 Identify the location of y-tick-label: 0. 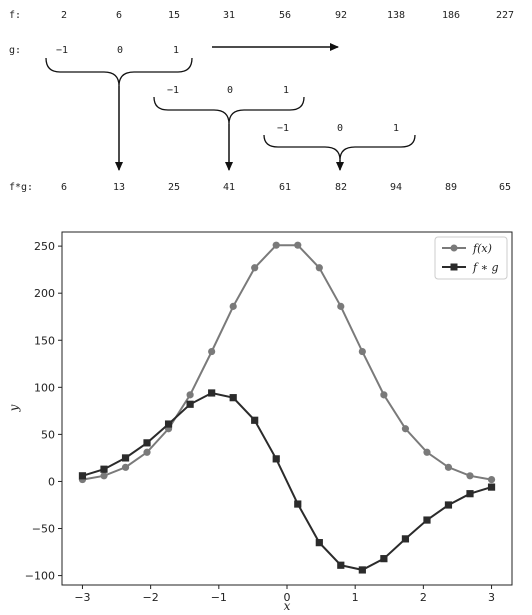
(51, 481).